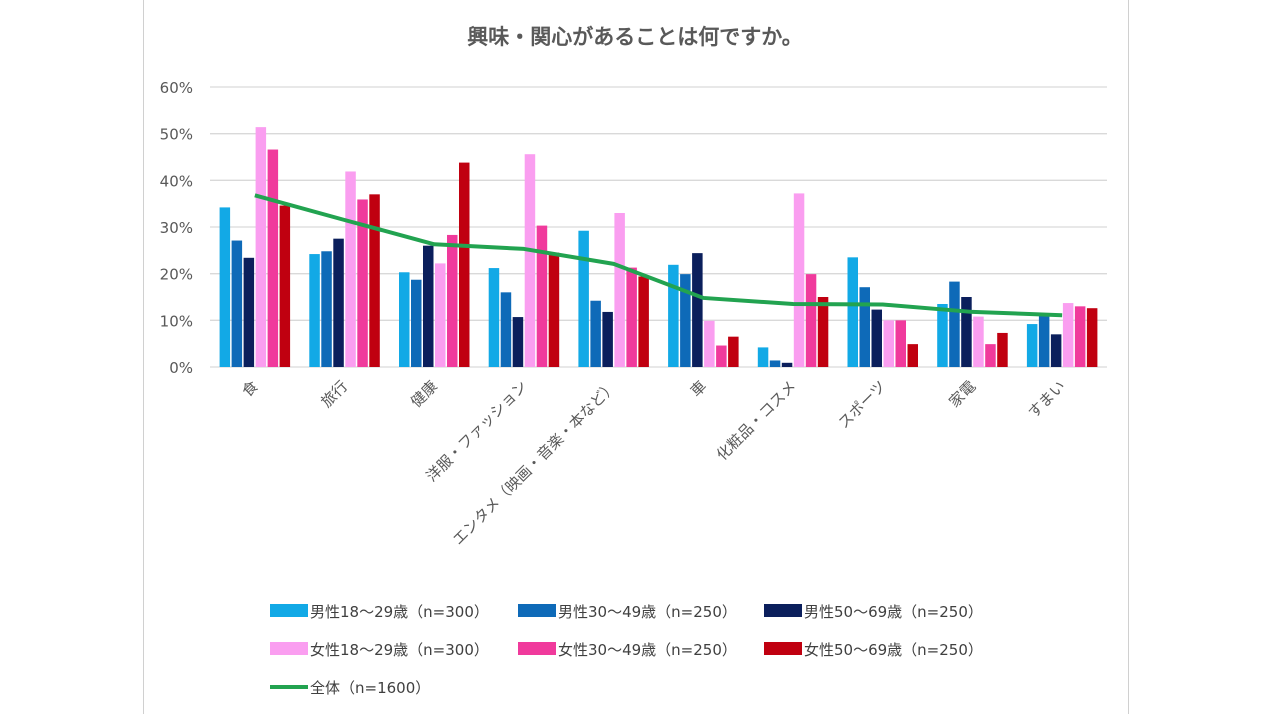  I want to click on line-series-overall, so click(658, 255).